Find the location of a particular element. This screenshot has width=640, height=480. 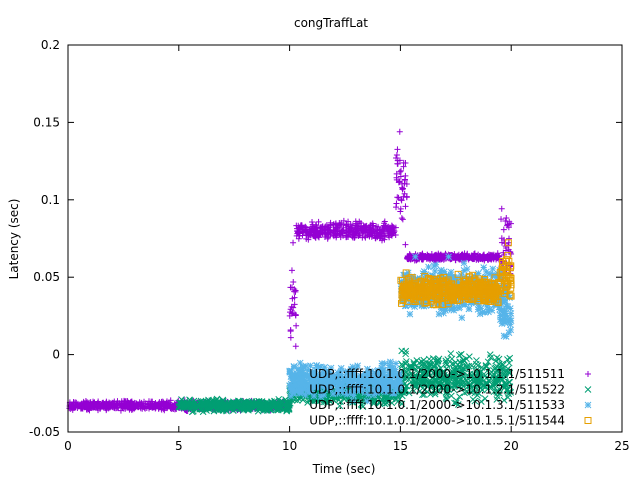

x-axis-title: Time (sec) is located at coordinates (344, 469).